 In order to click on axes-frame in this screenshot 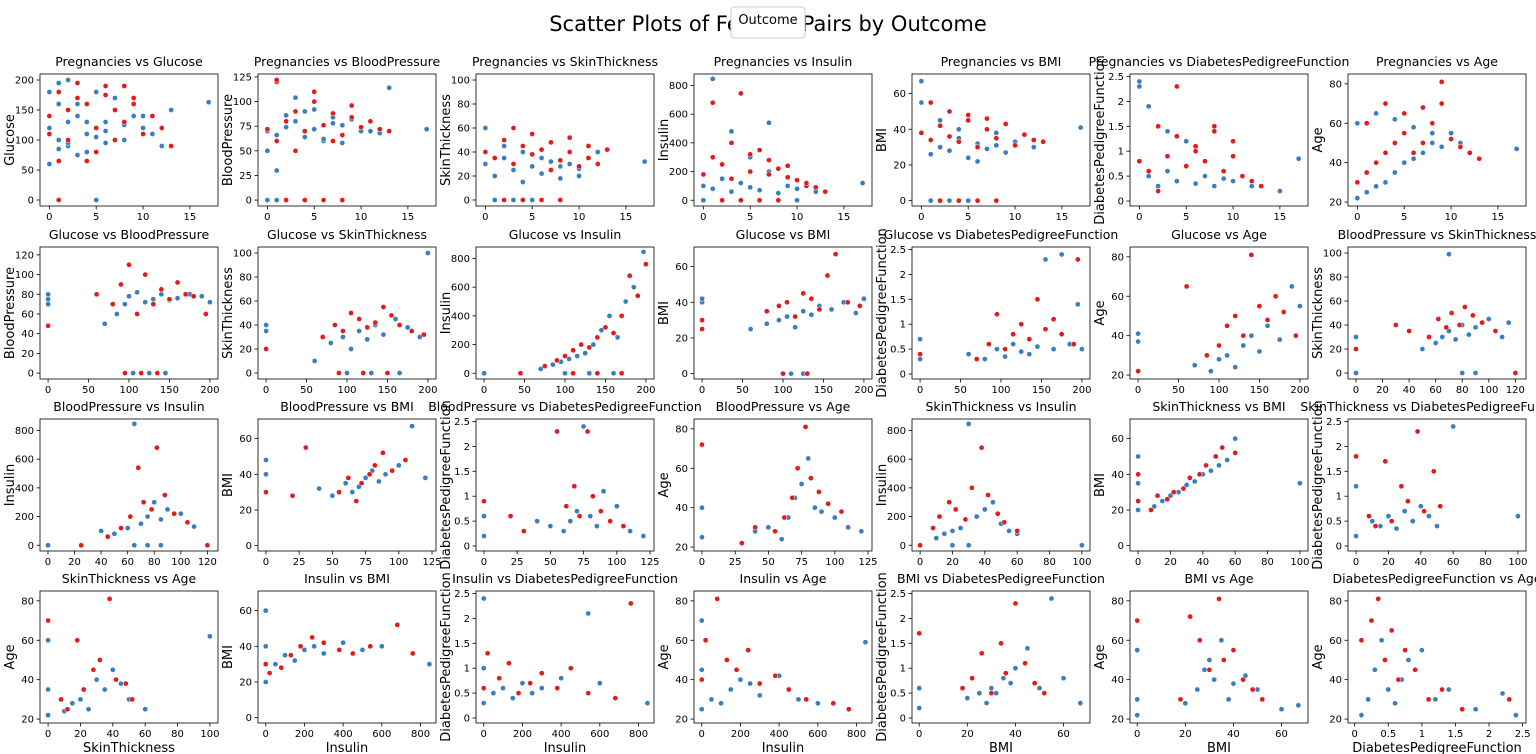, I will do `click(1437, 313)`.